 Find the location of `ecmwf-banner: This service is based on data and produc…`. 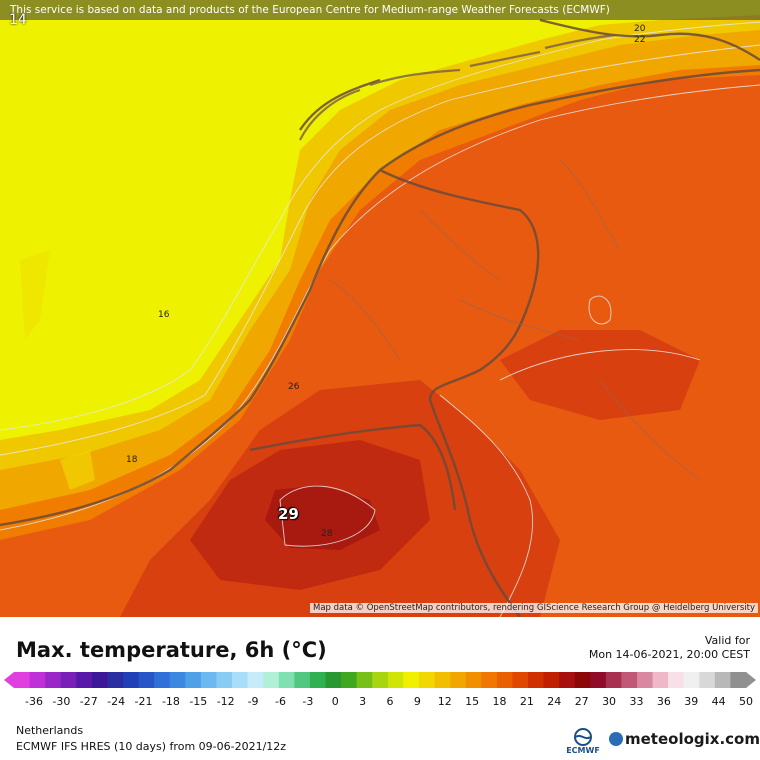

ecmwf-banner: This service is based on data and produc… is located at coordinates (380, 10).